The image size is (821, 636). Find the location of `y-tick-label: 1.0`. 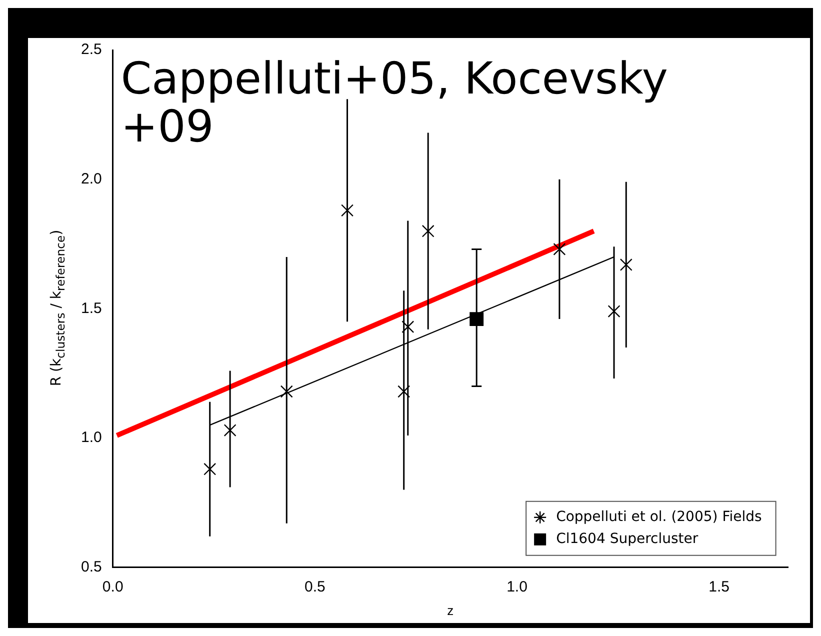

y-tick-label: 1.0 is located at coordinates (91, 437).